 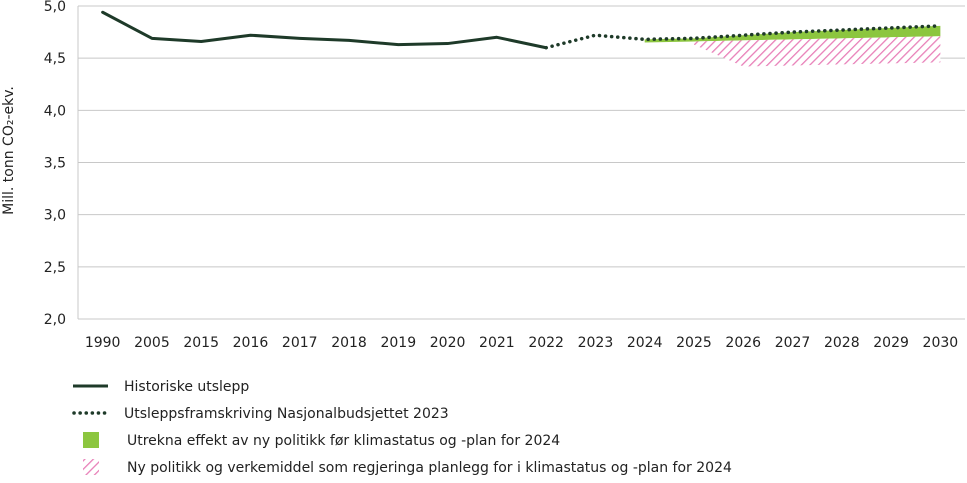 I want to click on legend-swatch-hatched-patch, so click(x=91, y=467).